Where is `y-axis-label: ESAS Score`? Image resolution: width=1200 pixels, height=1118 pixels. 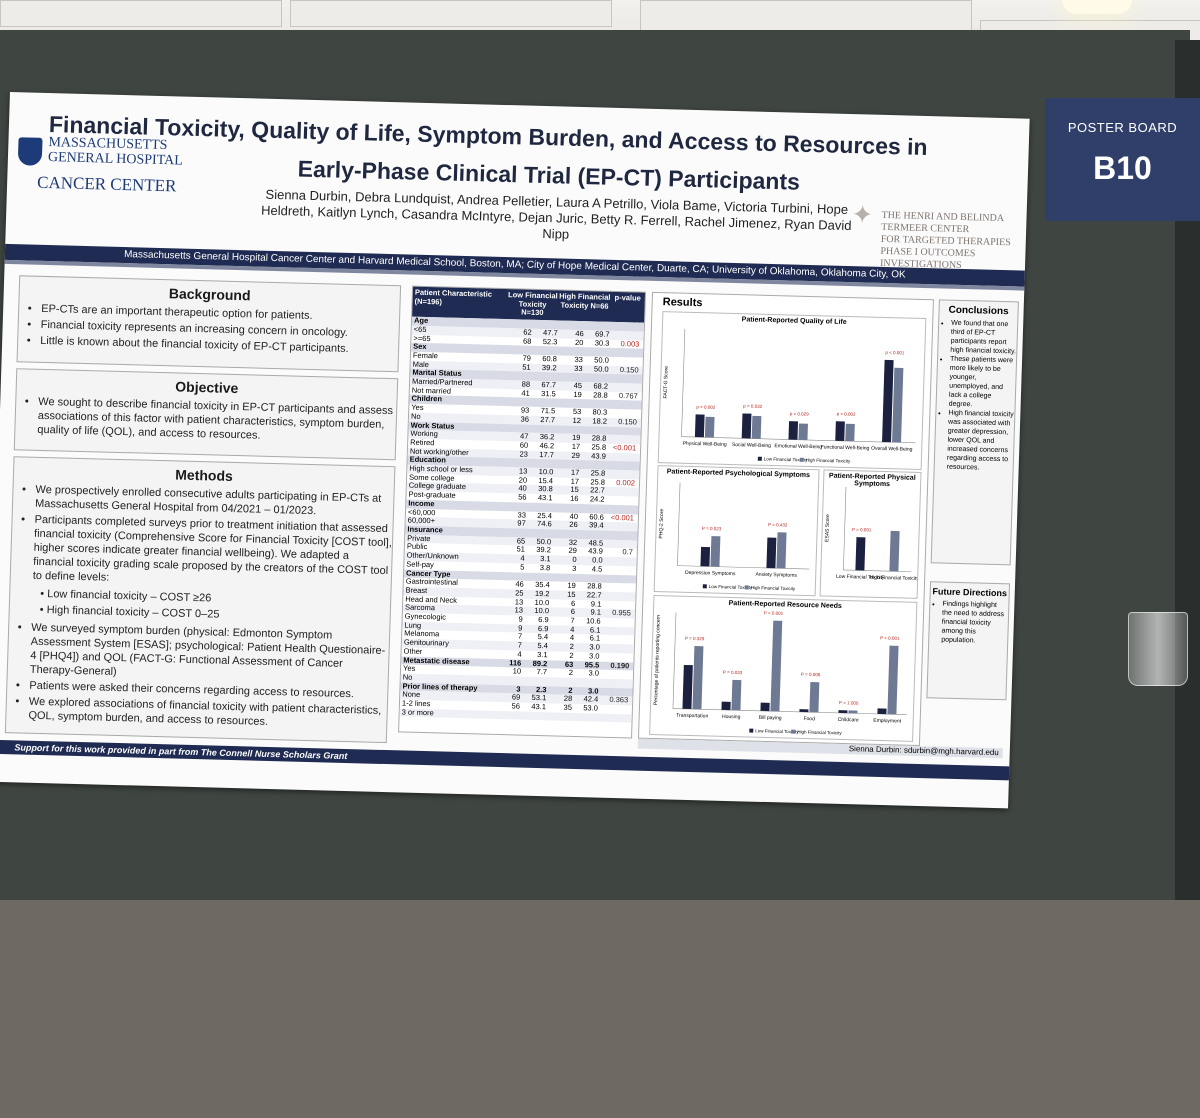 y-axis-label: ESAS Score is located at coordinates (827, 528).